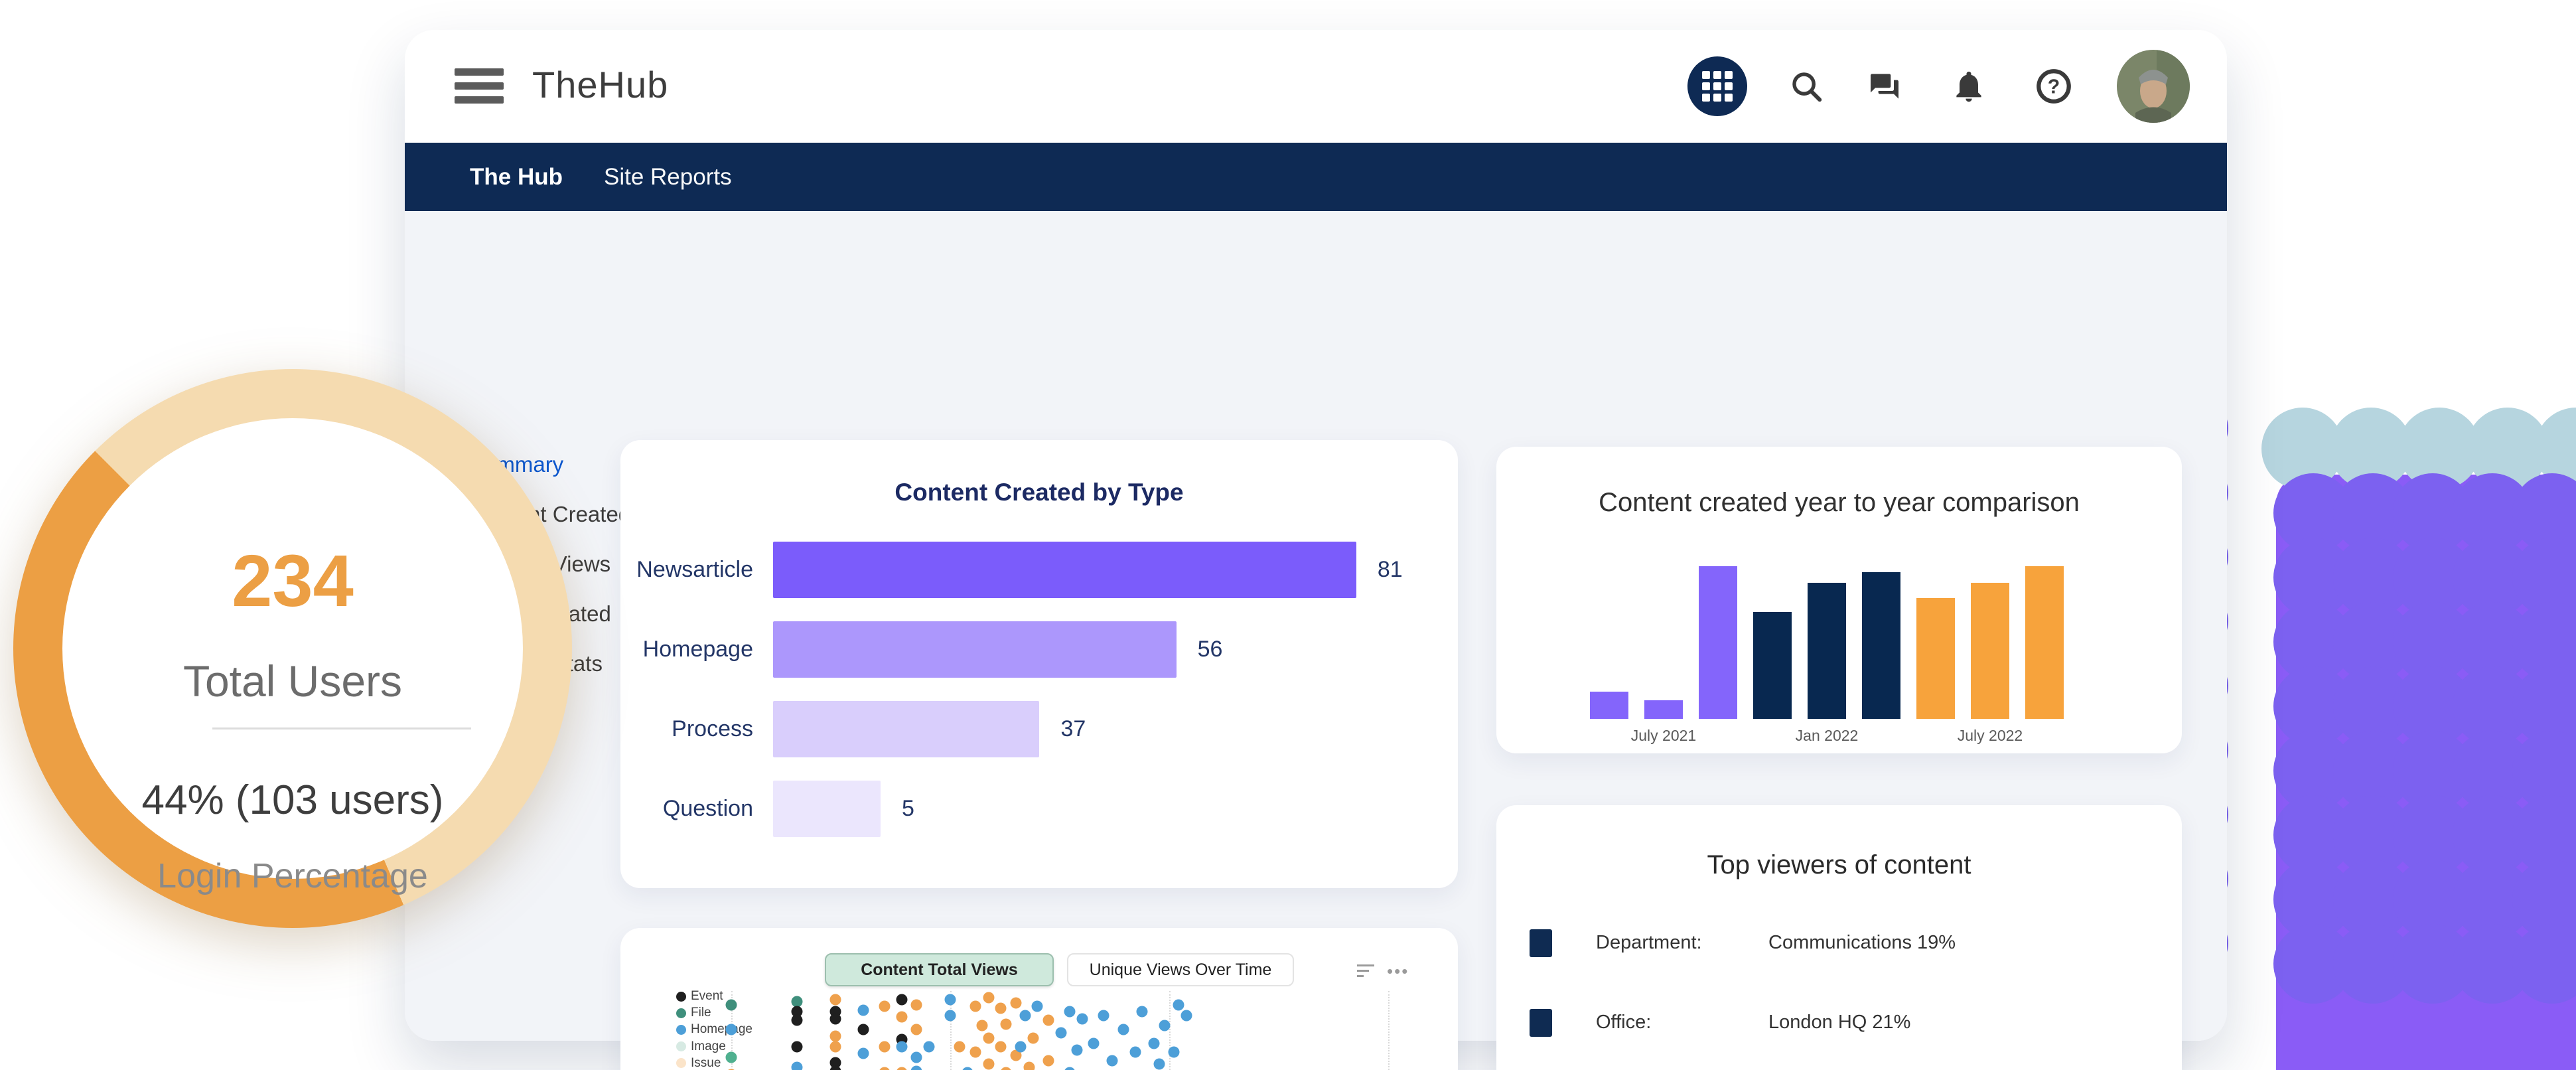  Describe the element at coordinates (2054, 87) in the screenshot. I see `help-icon: ?` at that location.